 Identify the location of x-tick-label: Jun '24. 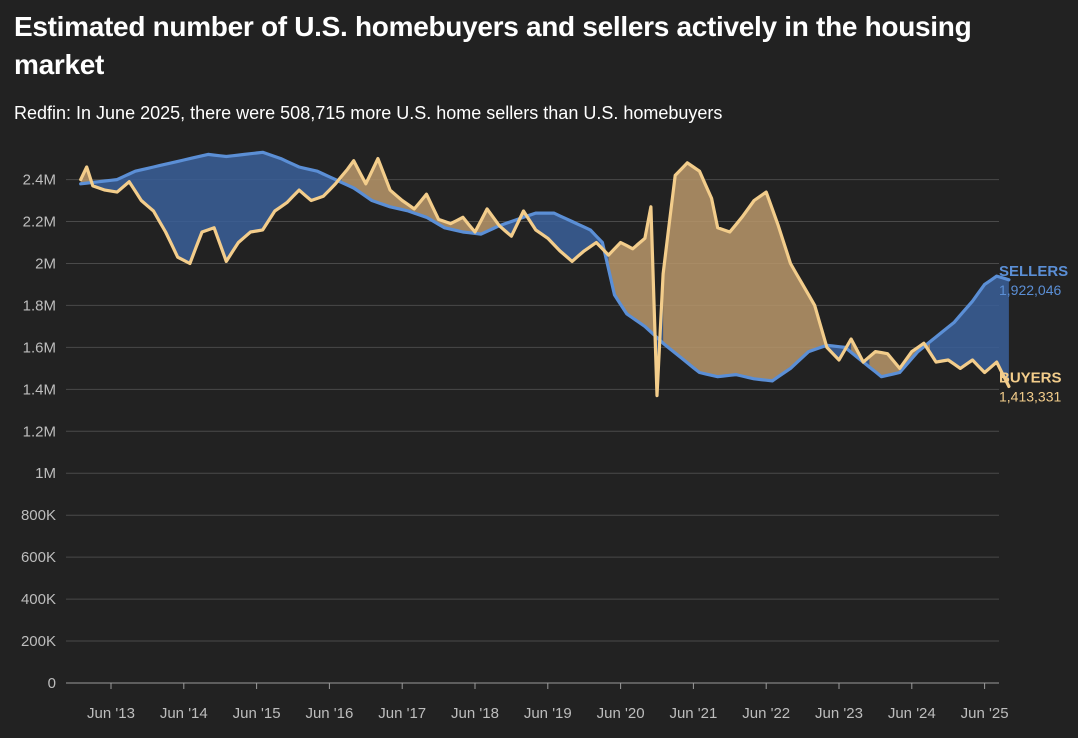
(912, 713).